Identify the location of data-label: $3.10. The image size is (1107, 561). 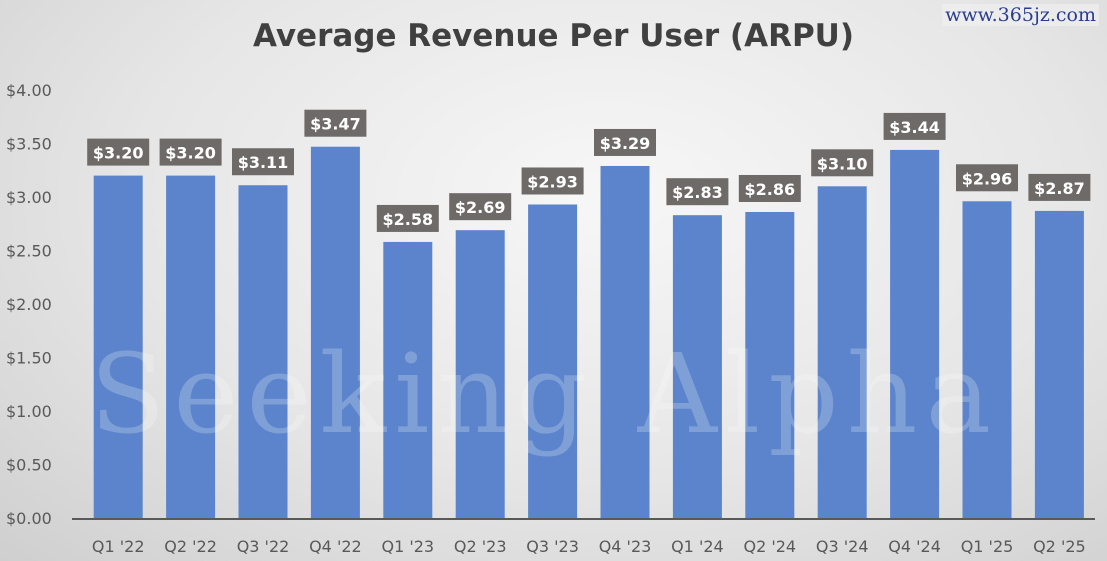
(842, 163).